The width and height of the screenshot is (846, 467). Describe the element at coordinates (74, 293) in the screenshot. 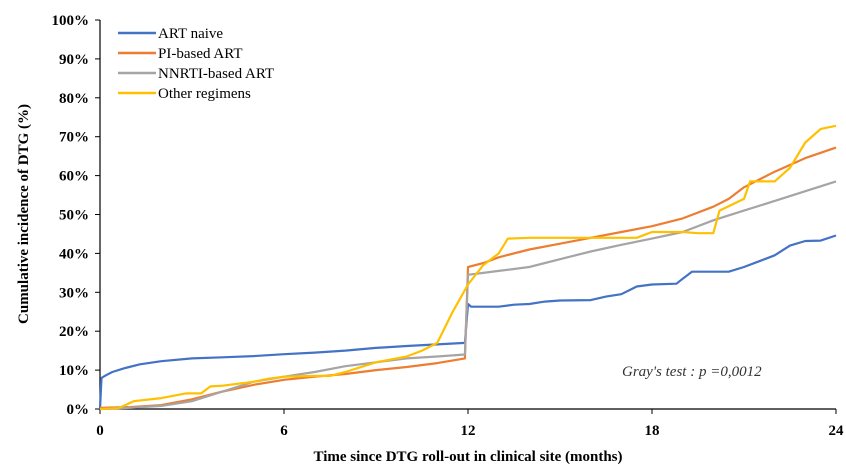

I see `y-tick-label: 30%` at that location.